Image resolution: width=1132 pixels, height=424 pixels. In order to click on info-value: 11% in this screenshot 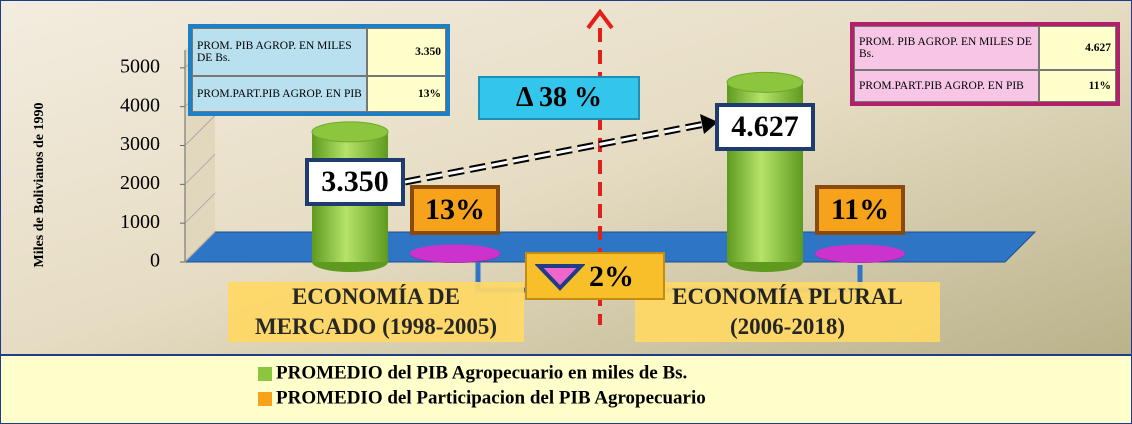, I will do `click(1077, 86)`.